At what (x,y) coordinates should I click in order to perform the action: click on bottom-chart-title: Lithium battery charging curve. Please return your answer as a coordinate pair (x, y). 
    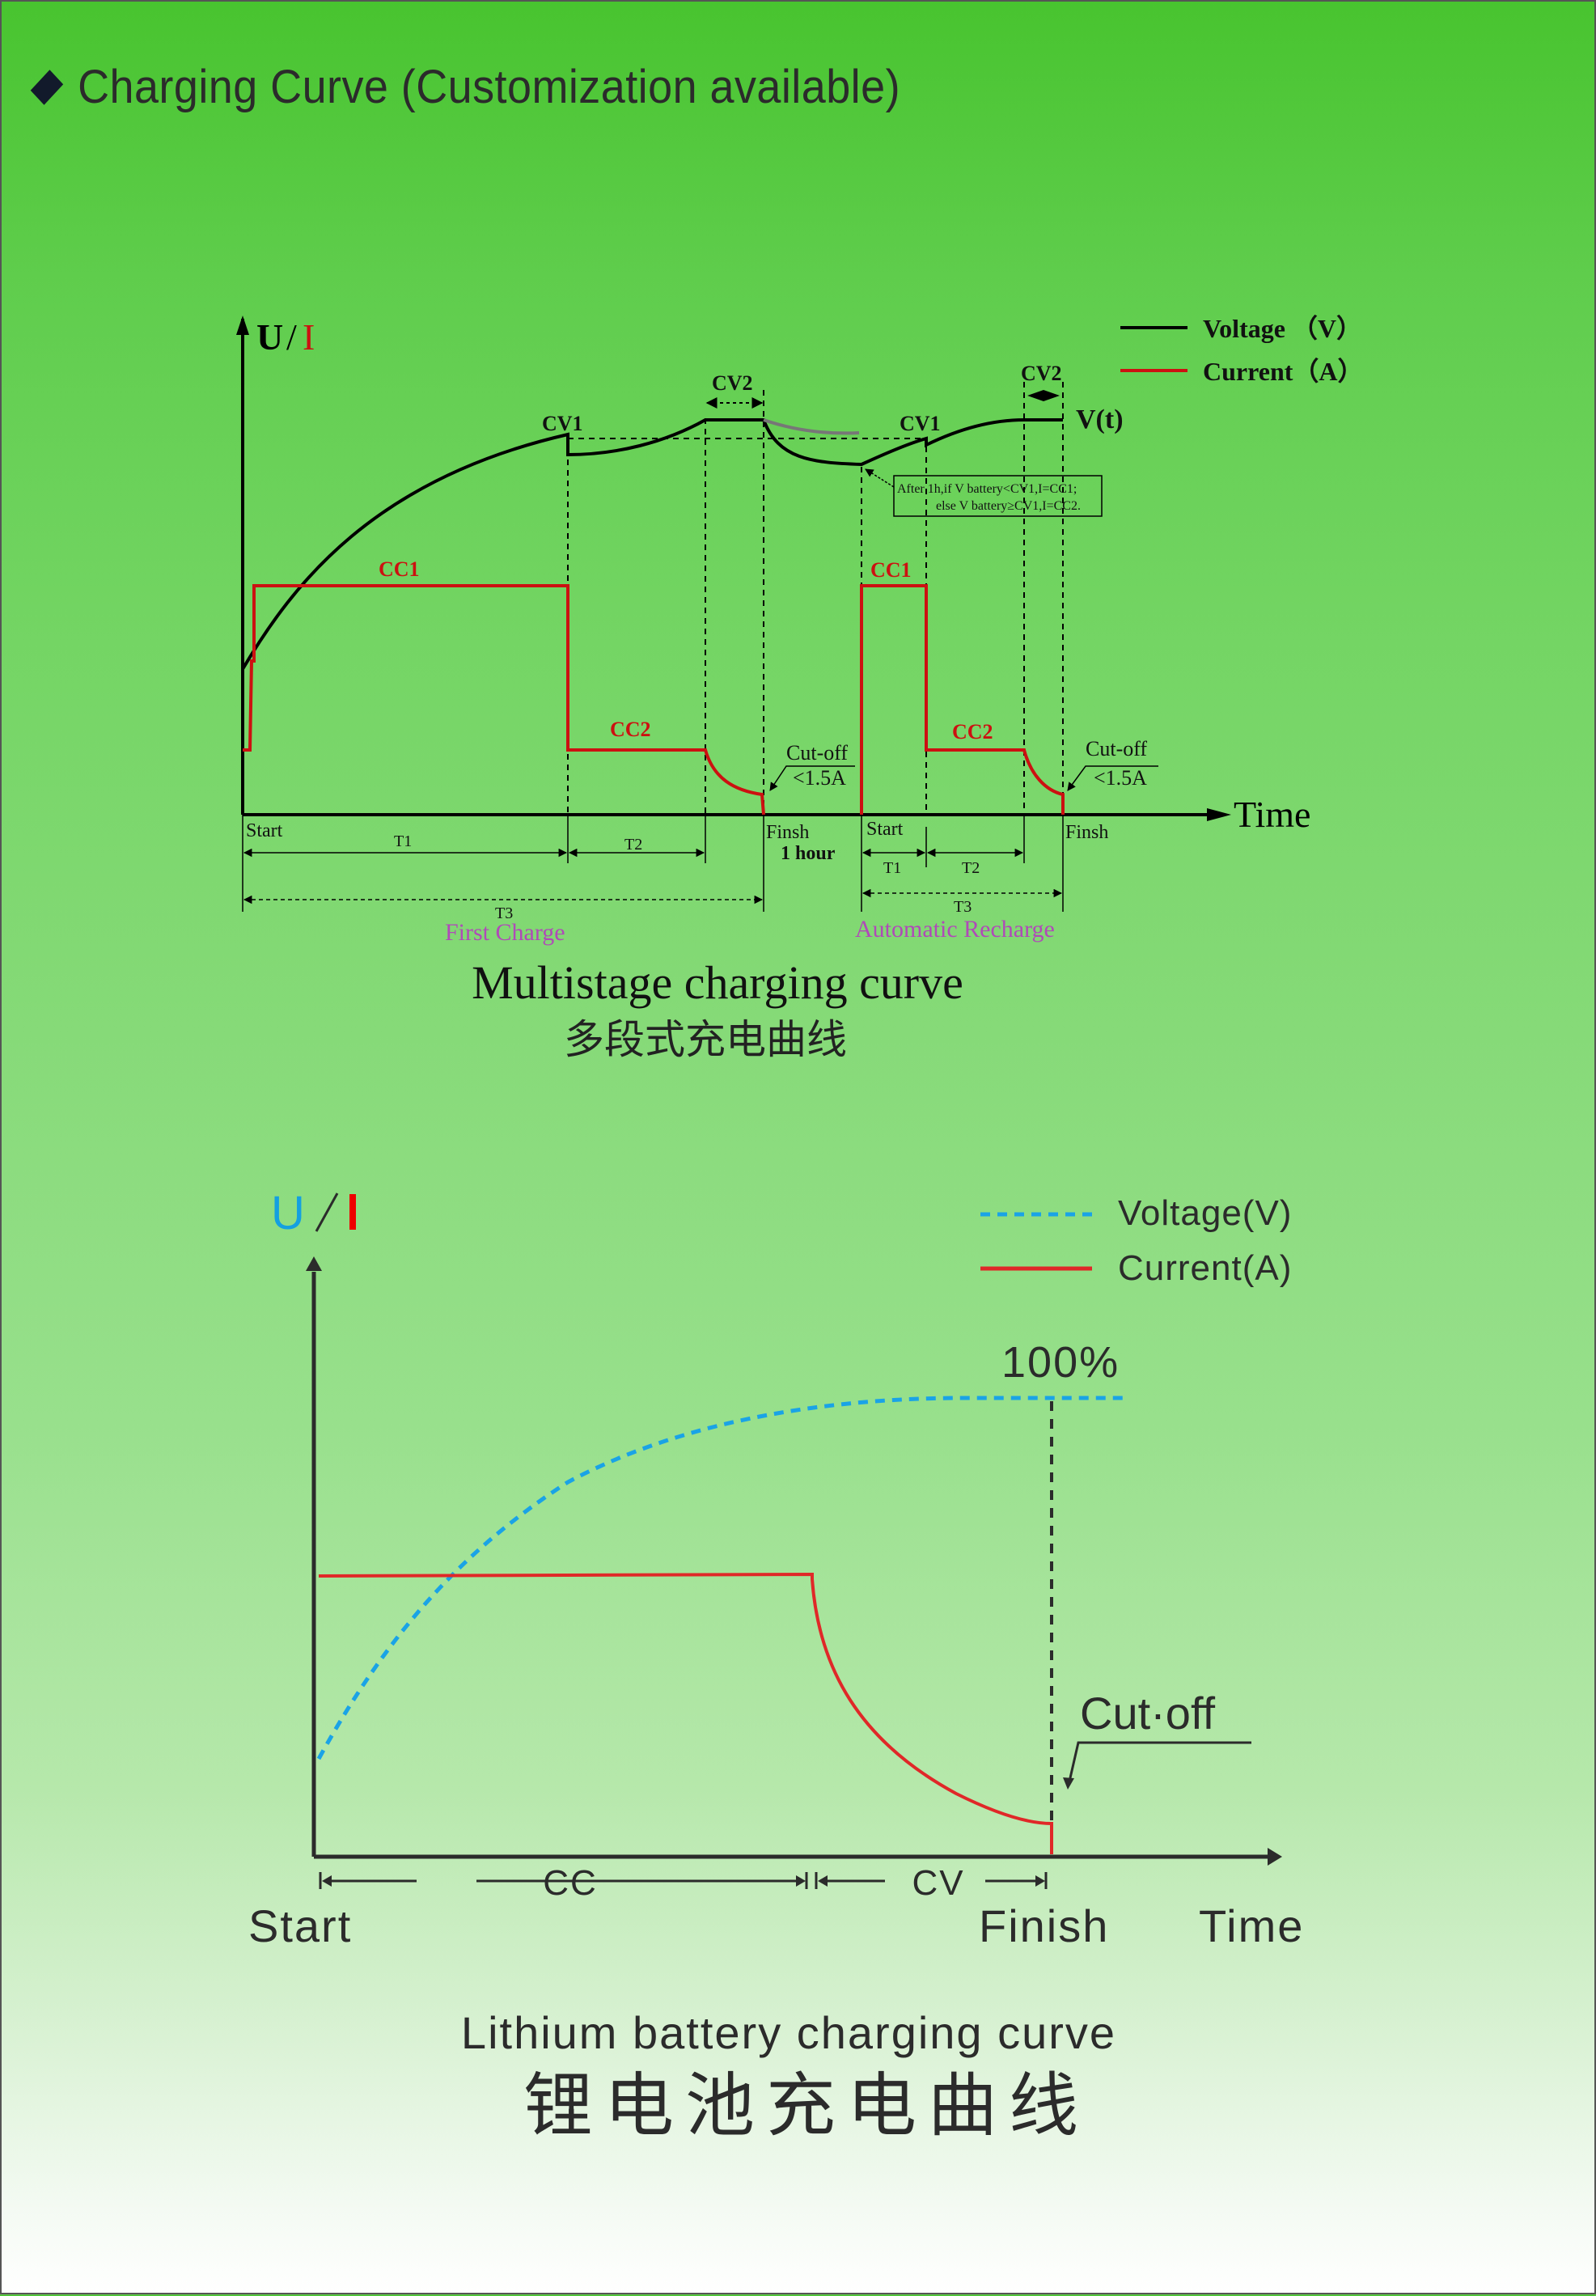
    Looking at the image, I should click on (788, 2032).